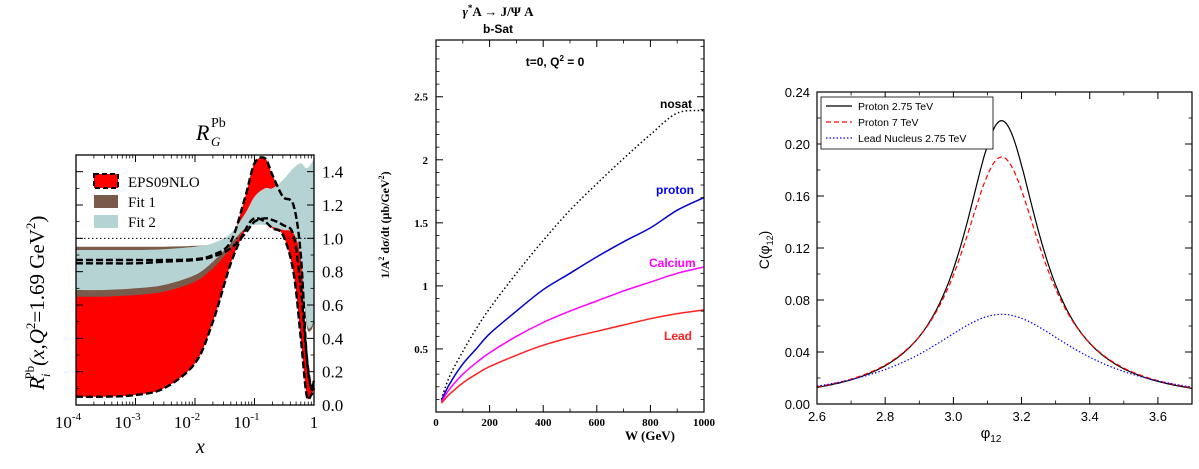 This screenshot has width=1199, height=469. Describe the element at coordinates (37, 384) in the screenshot. I see `chart1-ylabel-r: R` at that location.